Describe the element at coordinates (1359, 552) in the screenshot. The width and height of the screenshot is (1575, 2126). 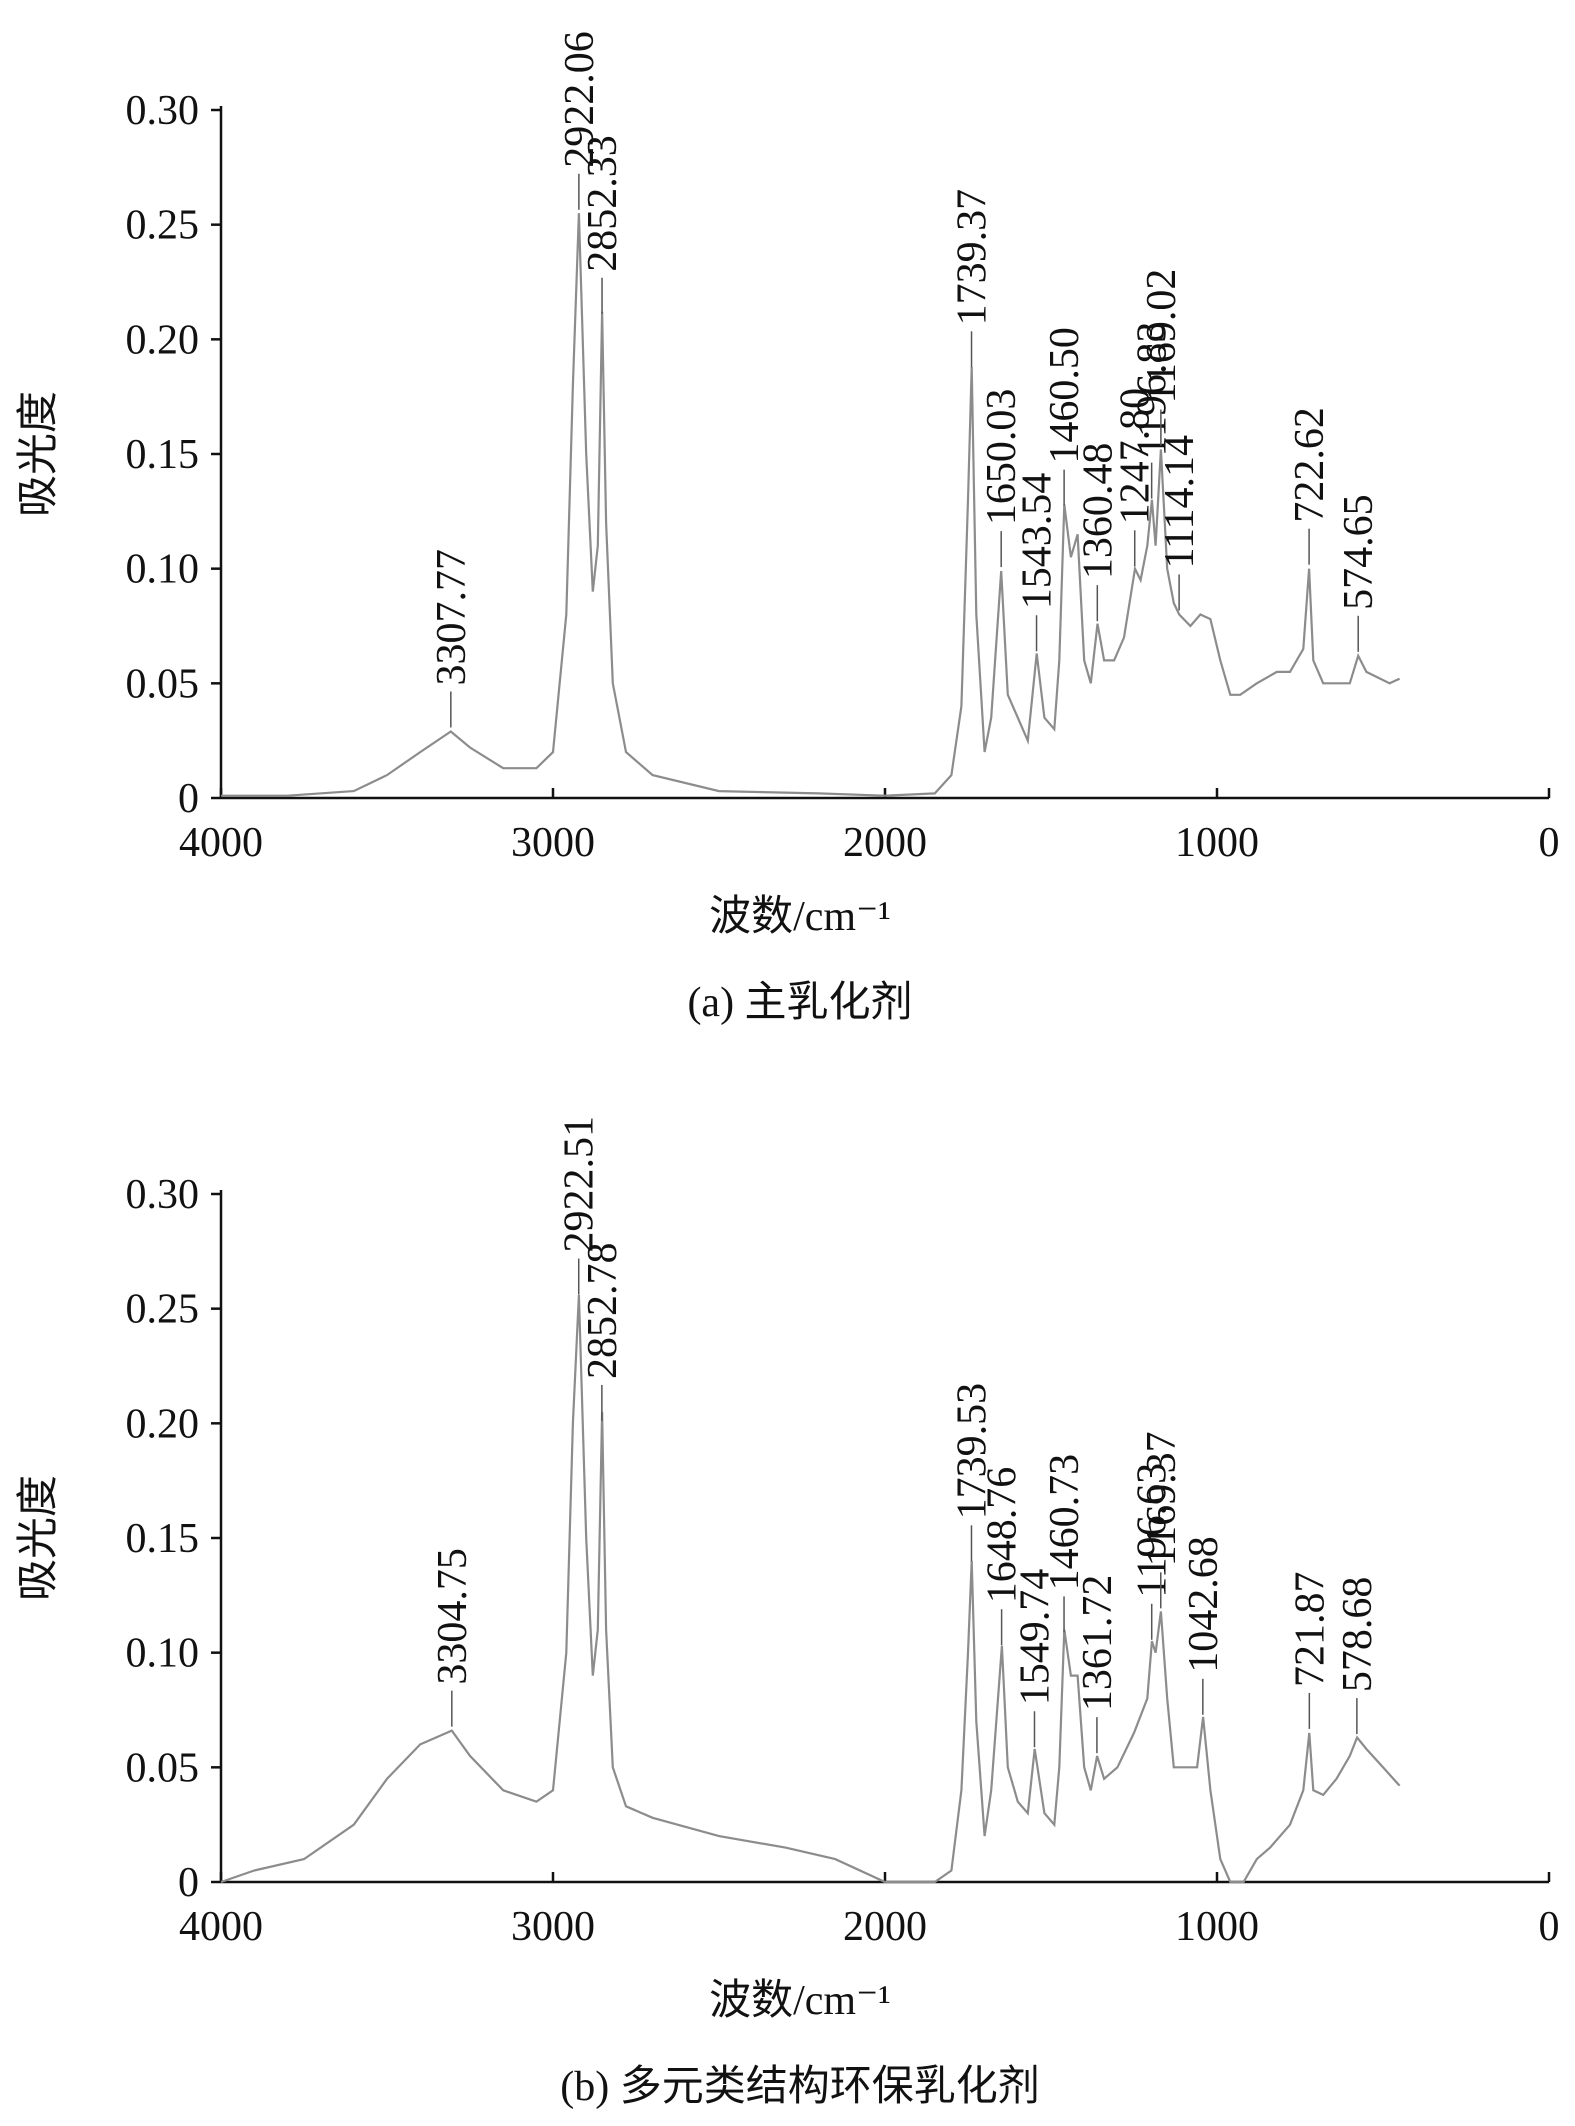
I see `peak-label: 574.65` at that location.